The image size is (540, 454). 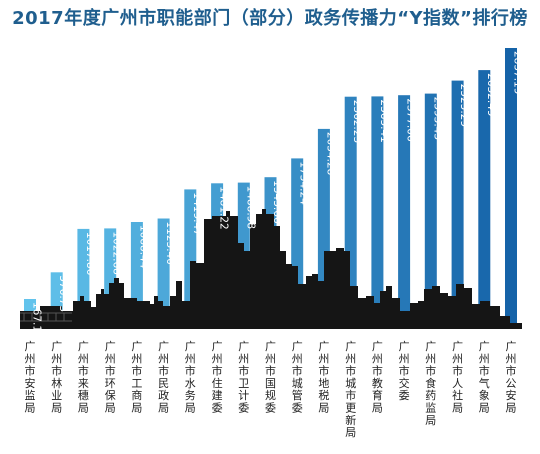 What do you see at coordinates (404, 371) in the screenshot?
I see `category-label-15: 广州市交委` at bounding box center [404, 371].